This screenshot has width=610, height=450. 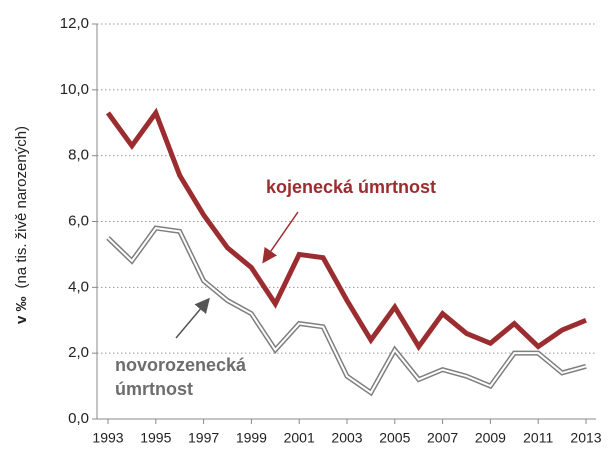 What do you see at coordinates (442, 438) in the screenshot?
I see `x-tick-label: 2007` at bounding box center [442, 438].